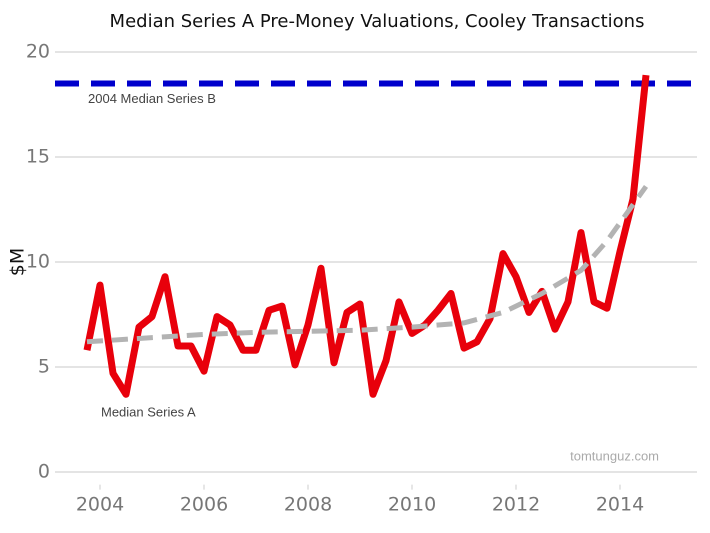  What do you see at coordinates (38, 157) in the screenshot?
I see `y-tick-label: 15` at bounding box center [38, 157].